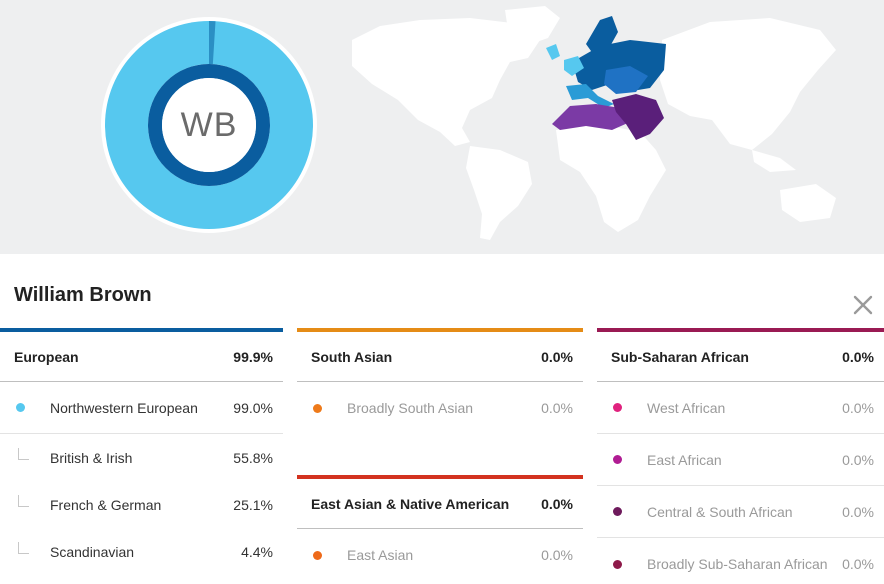 The height and width of the screenshot is (584, 884). Describe the element at coordinates (611, 178) in the screenshot. I see `map-africa` at that location.